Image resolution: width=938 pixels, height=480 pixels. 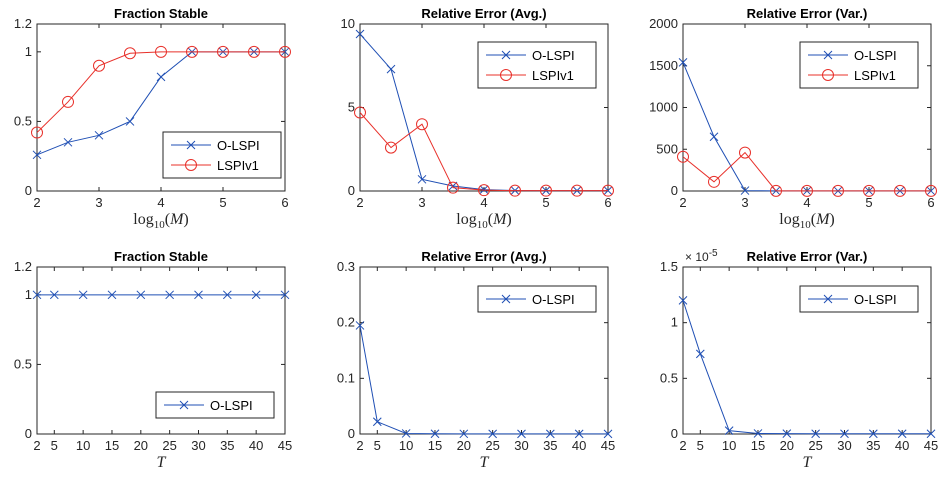 I want to click on legend: O-LSPI, so click(x=859, y=299).